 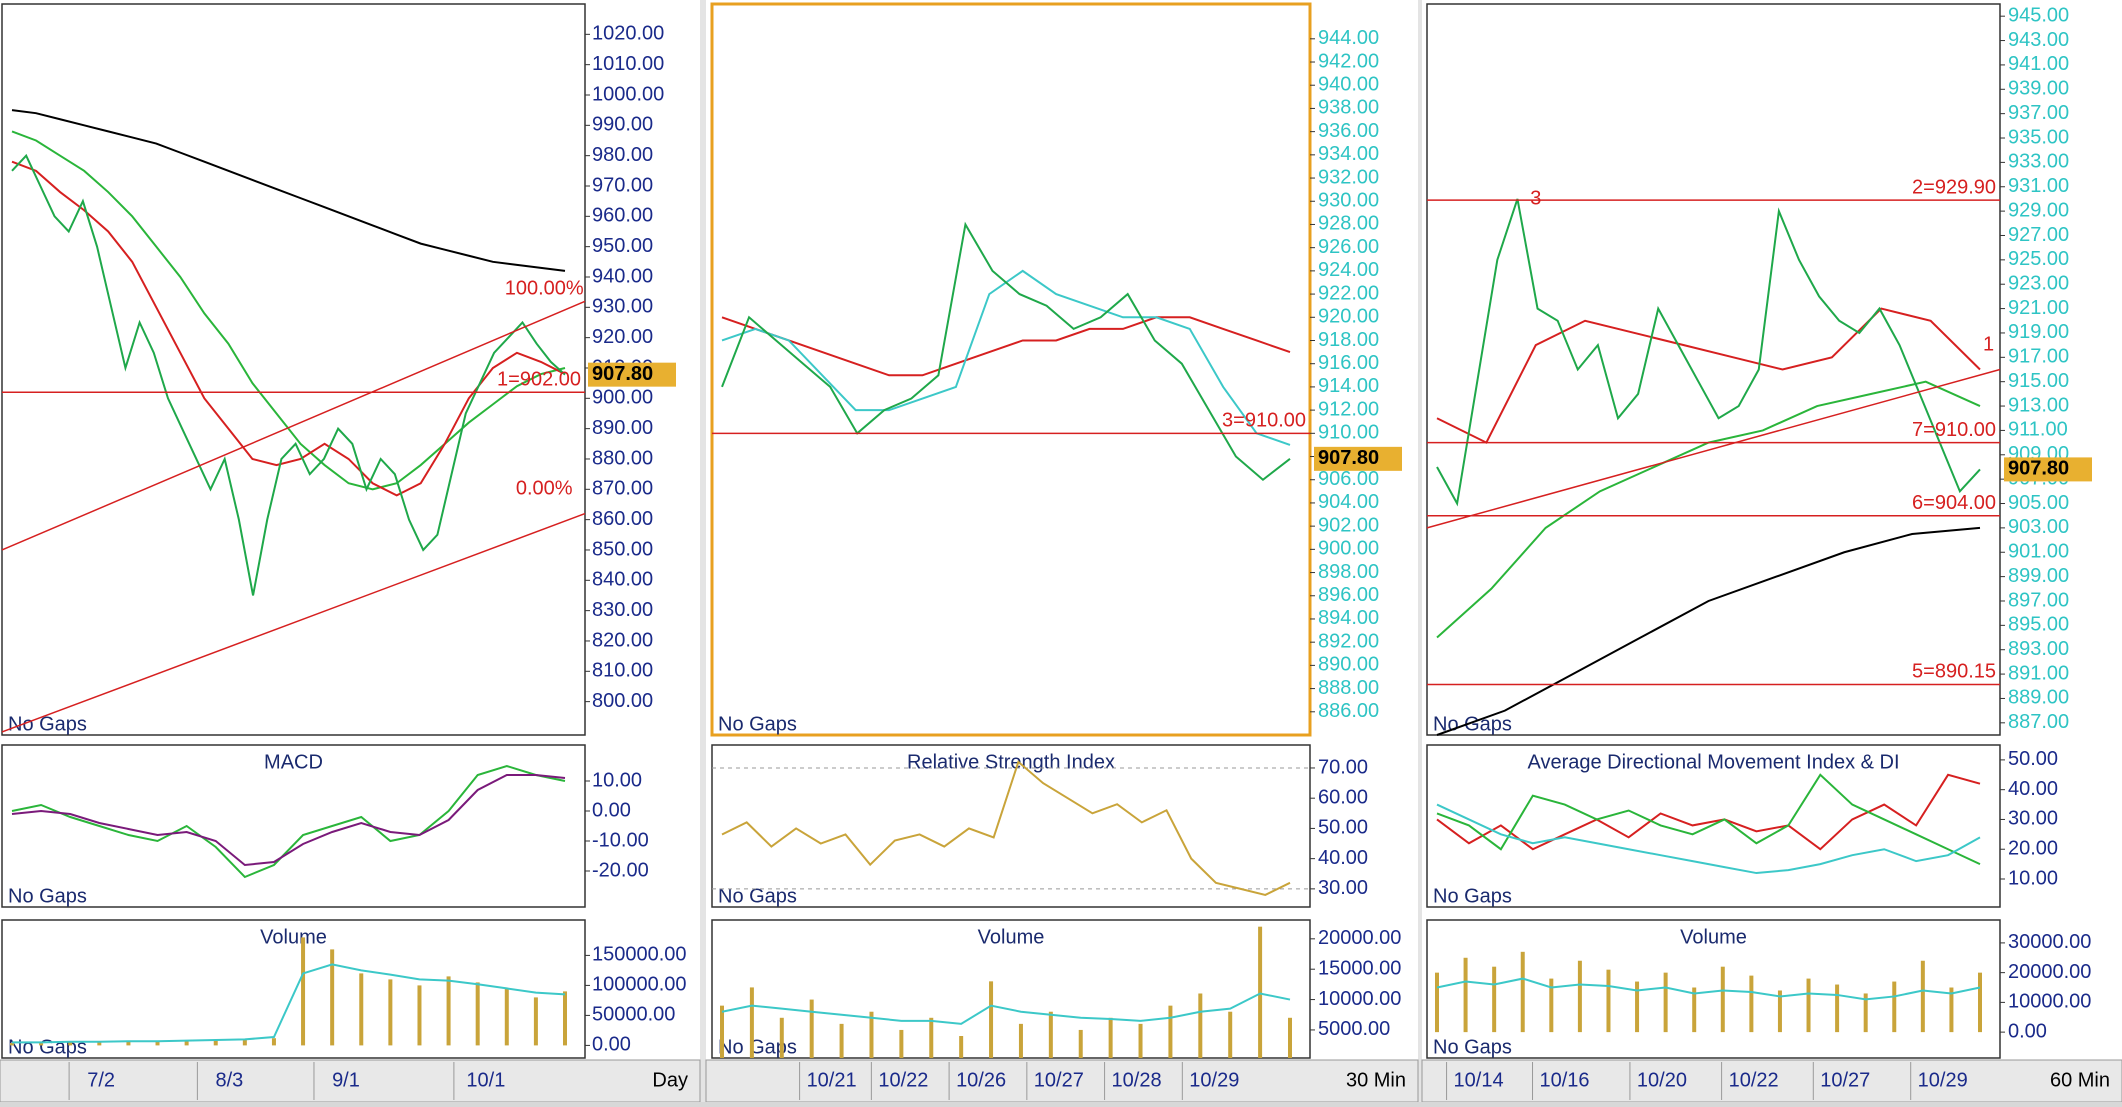 What do you see at coordinates (1535, 198) in the screenshot?
I see `annotation: 3` at bounding box center [1535, 198].